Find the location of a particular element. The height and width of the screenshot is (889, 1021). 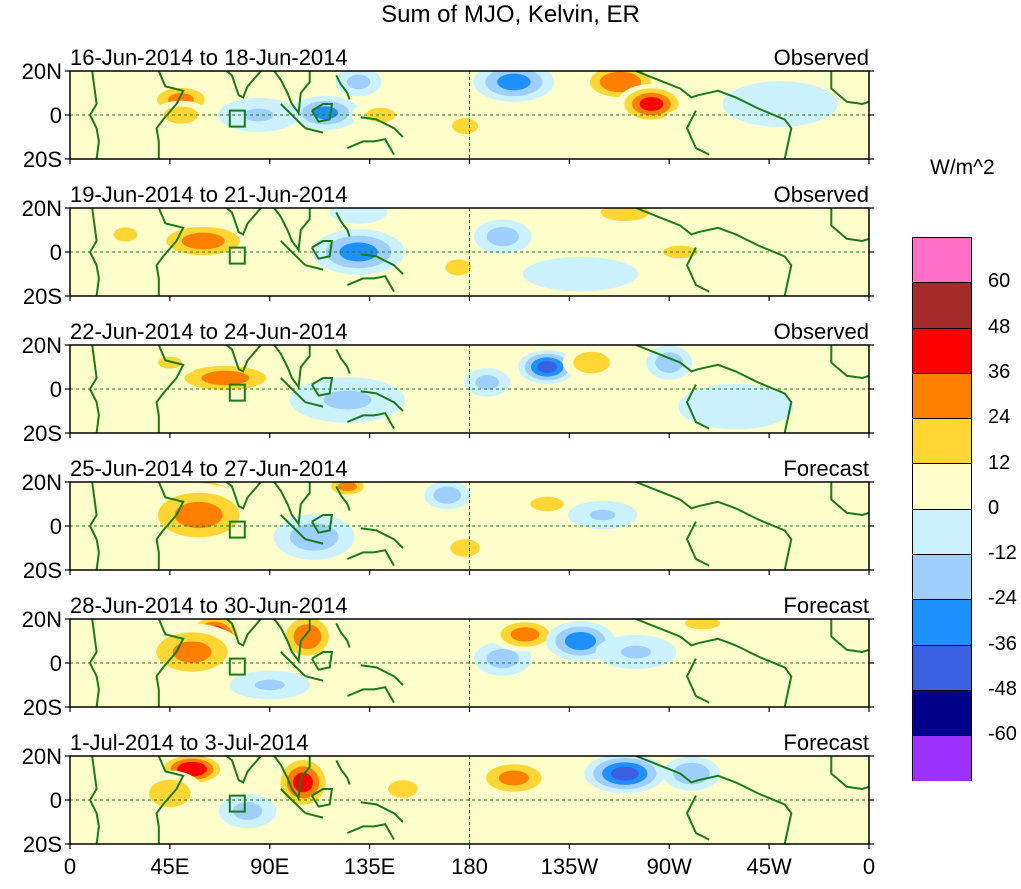

panel-type-label: Observed is located at coordinates (821, 331).